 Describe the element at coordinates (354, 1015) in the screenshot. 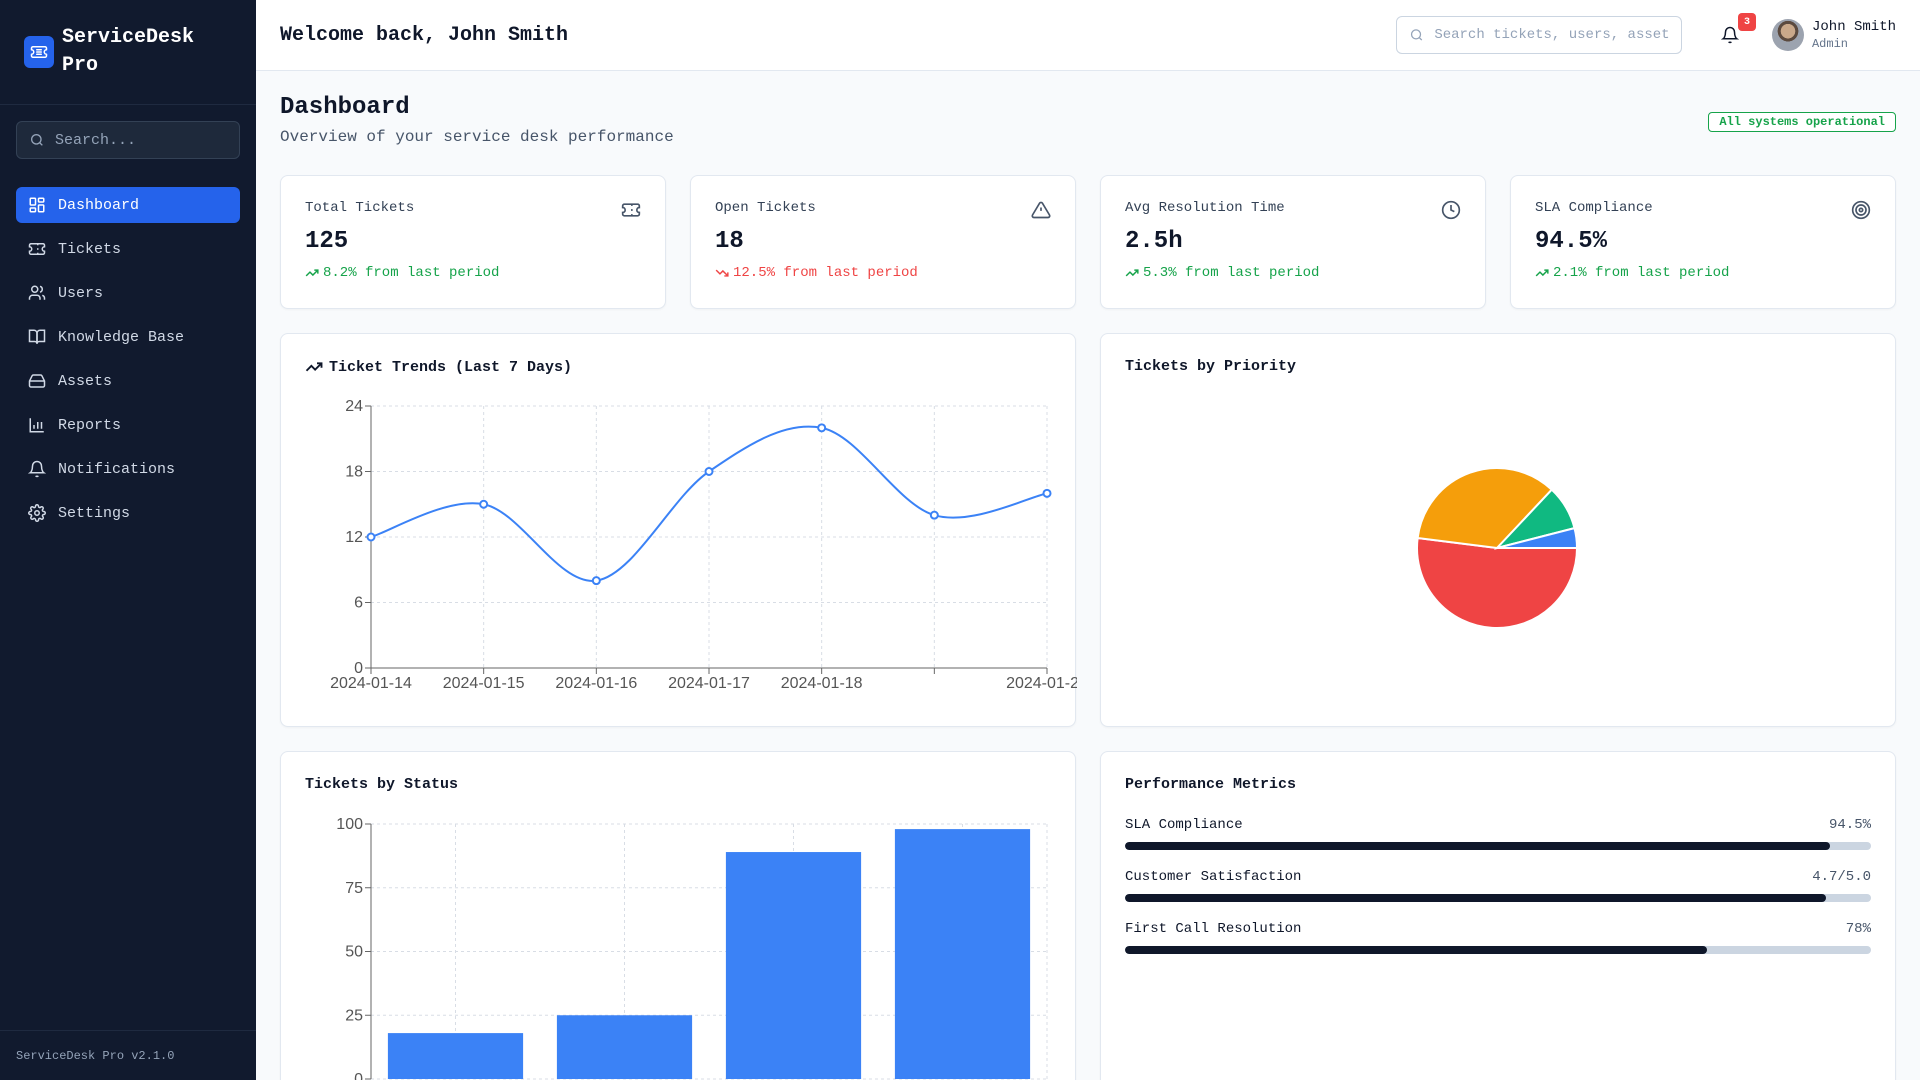

I see `y-tick-label: 25` at that location.